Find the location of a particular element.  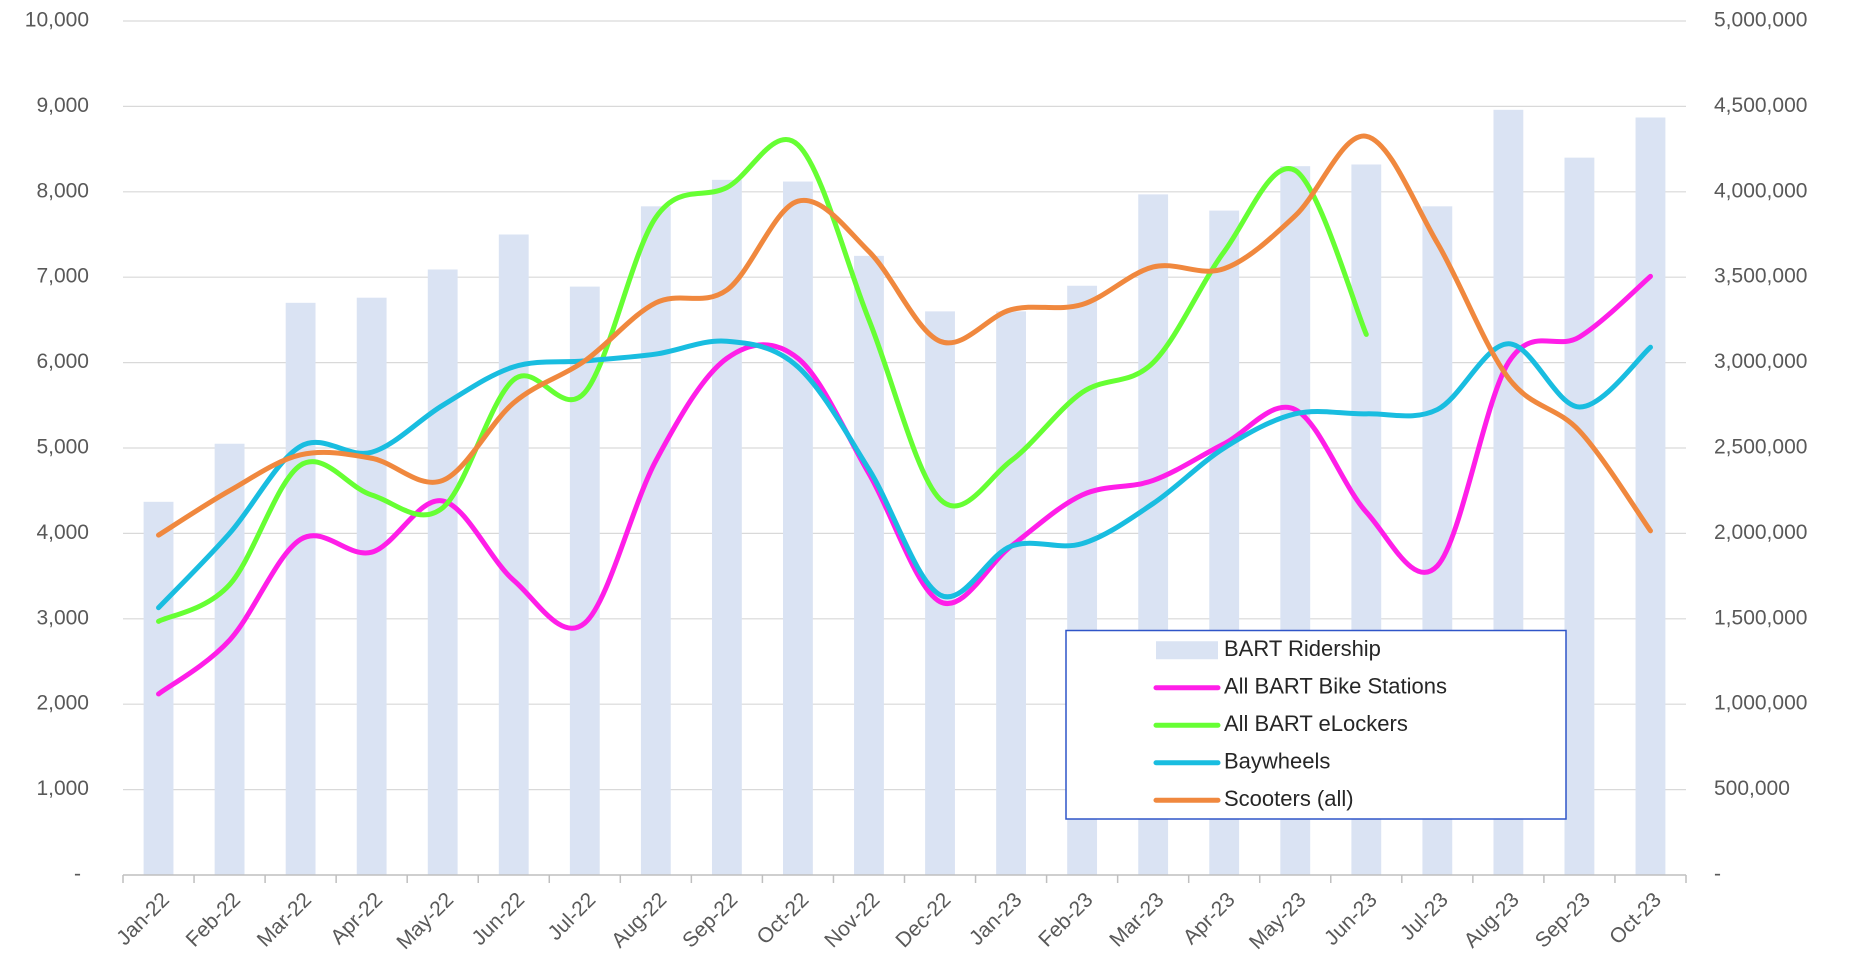

x-tick-label: Nov-22 is located at coordinates (852, 920).